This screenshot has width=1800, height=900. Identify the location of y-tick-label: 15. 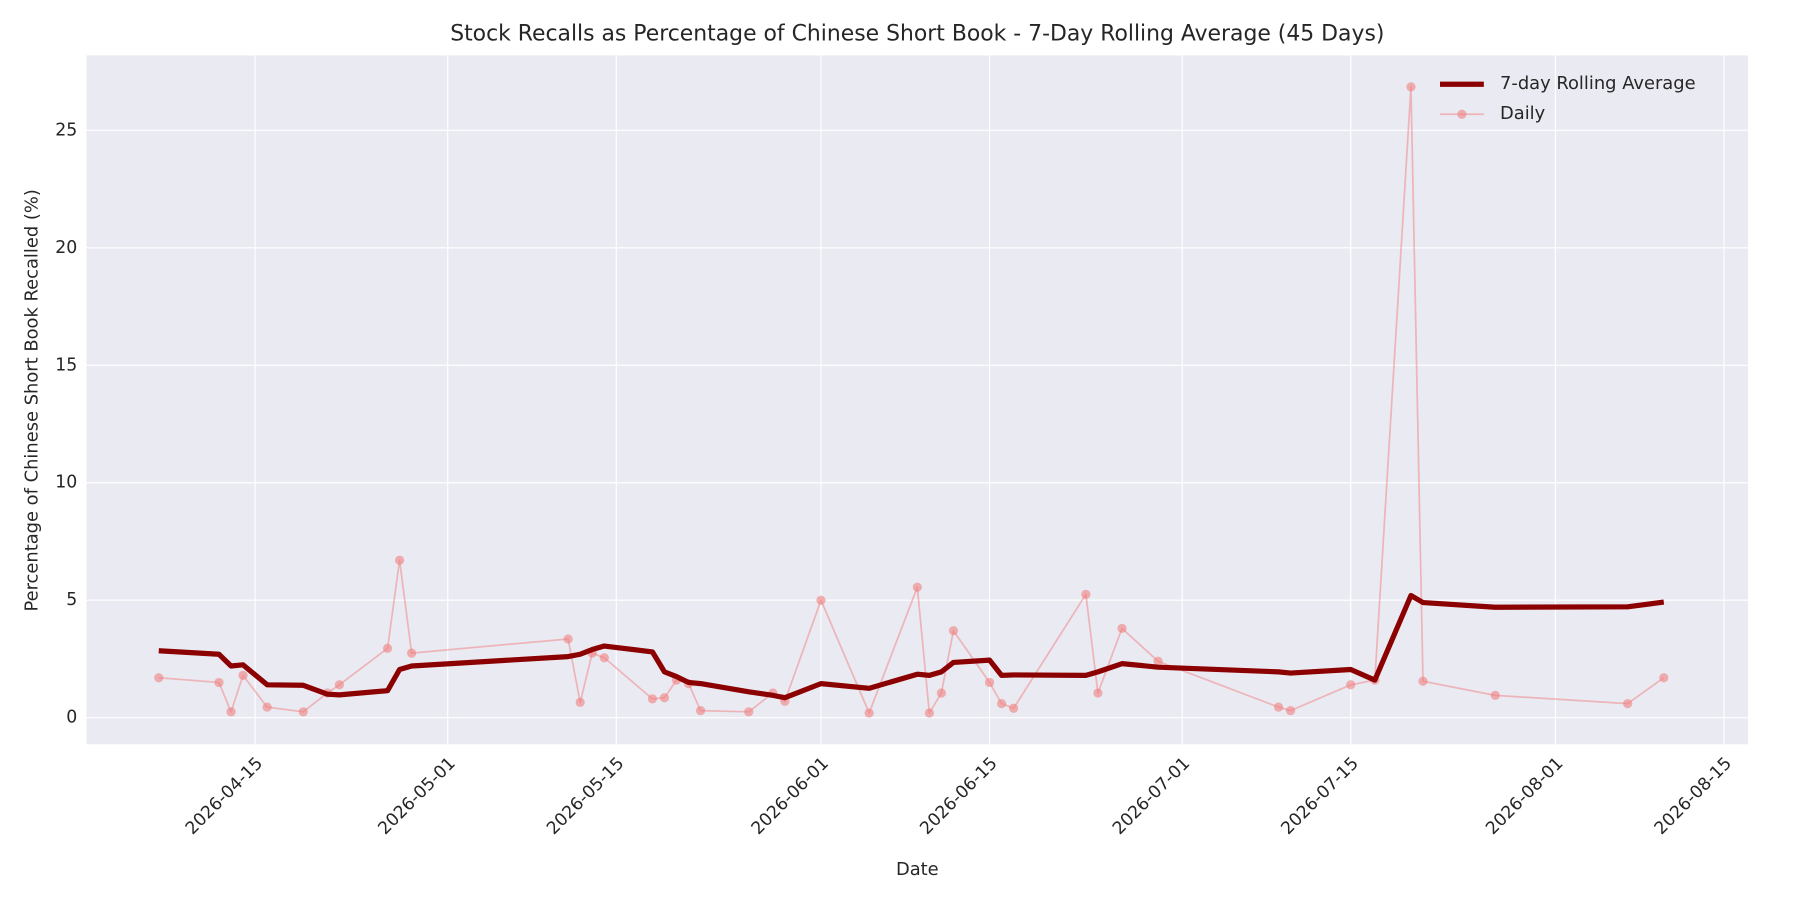
(66, 365).